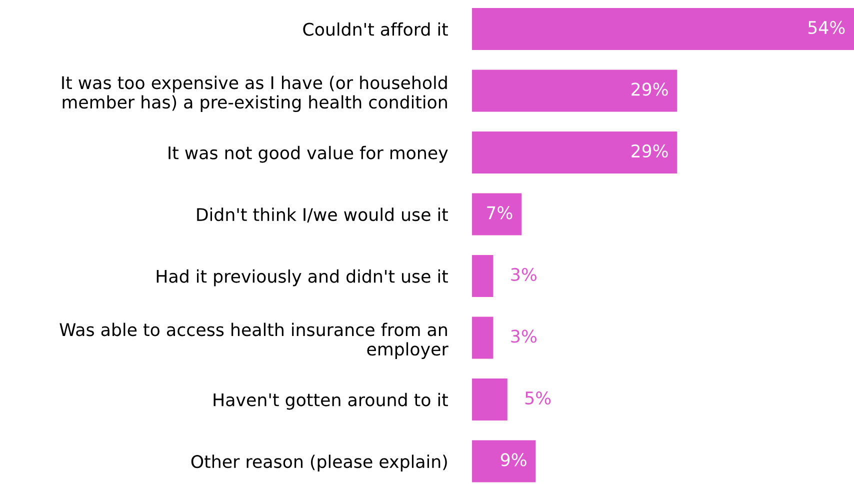 Image resolution: width=854 pixels, height=494 pixels. Describe the element at coordinates (513, 459) in the screenshot. I see `data-label: 9%` at that location.